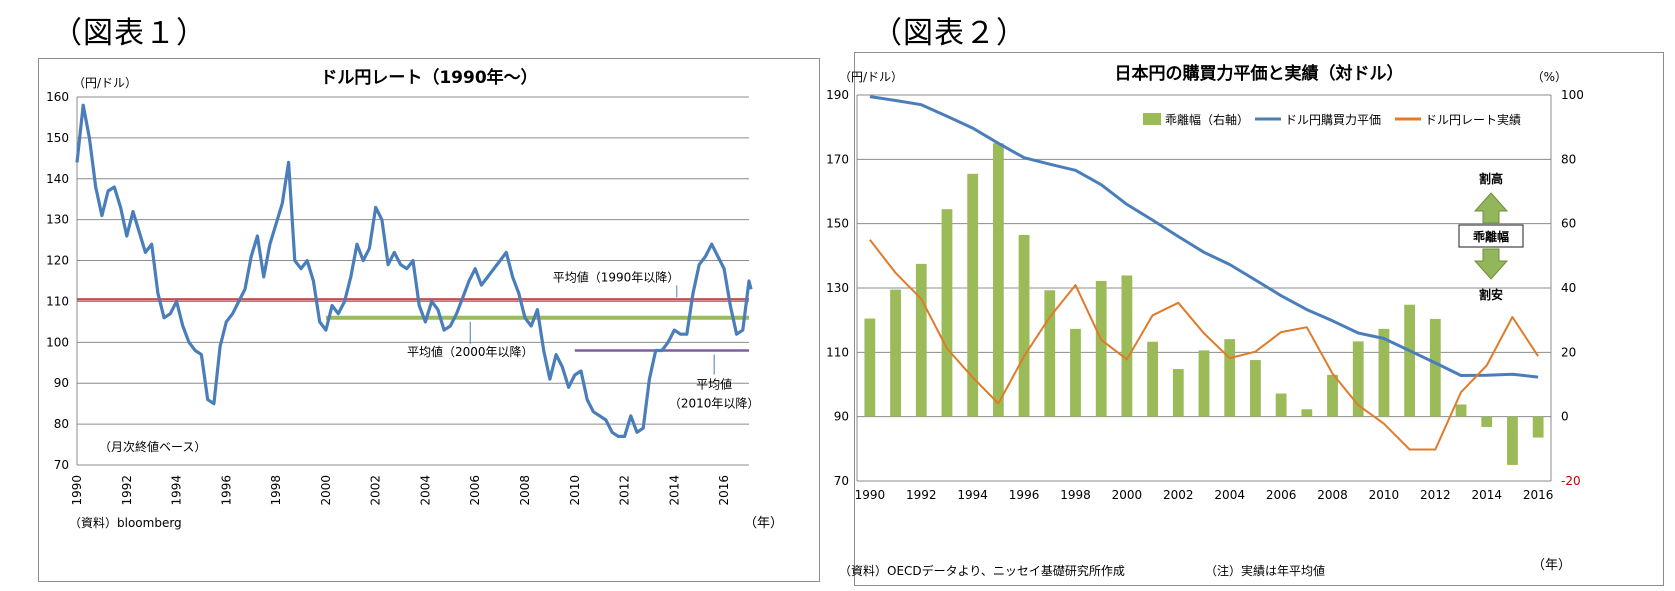 The height and width of the screenshot is (591, 1675). Describe the element at coordinates (129, 33) in the screenshot. I see `figure-1-label: （図表１）` at that location.